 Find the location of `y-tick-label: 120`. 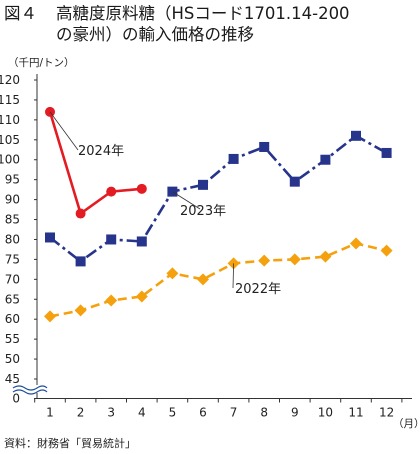

y-tick-label: 120 is located at coordinates (10, 80).